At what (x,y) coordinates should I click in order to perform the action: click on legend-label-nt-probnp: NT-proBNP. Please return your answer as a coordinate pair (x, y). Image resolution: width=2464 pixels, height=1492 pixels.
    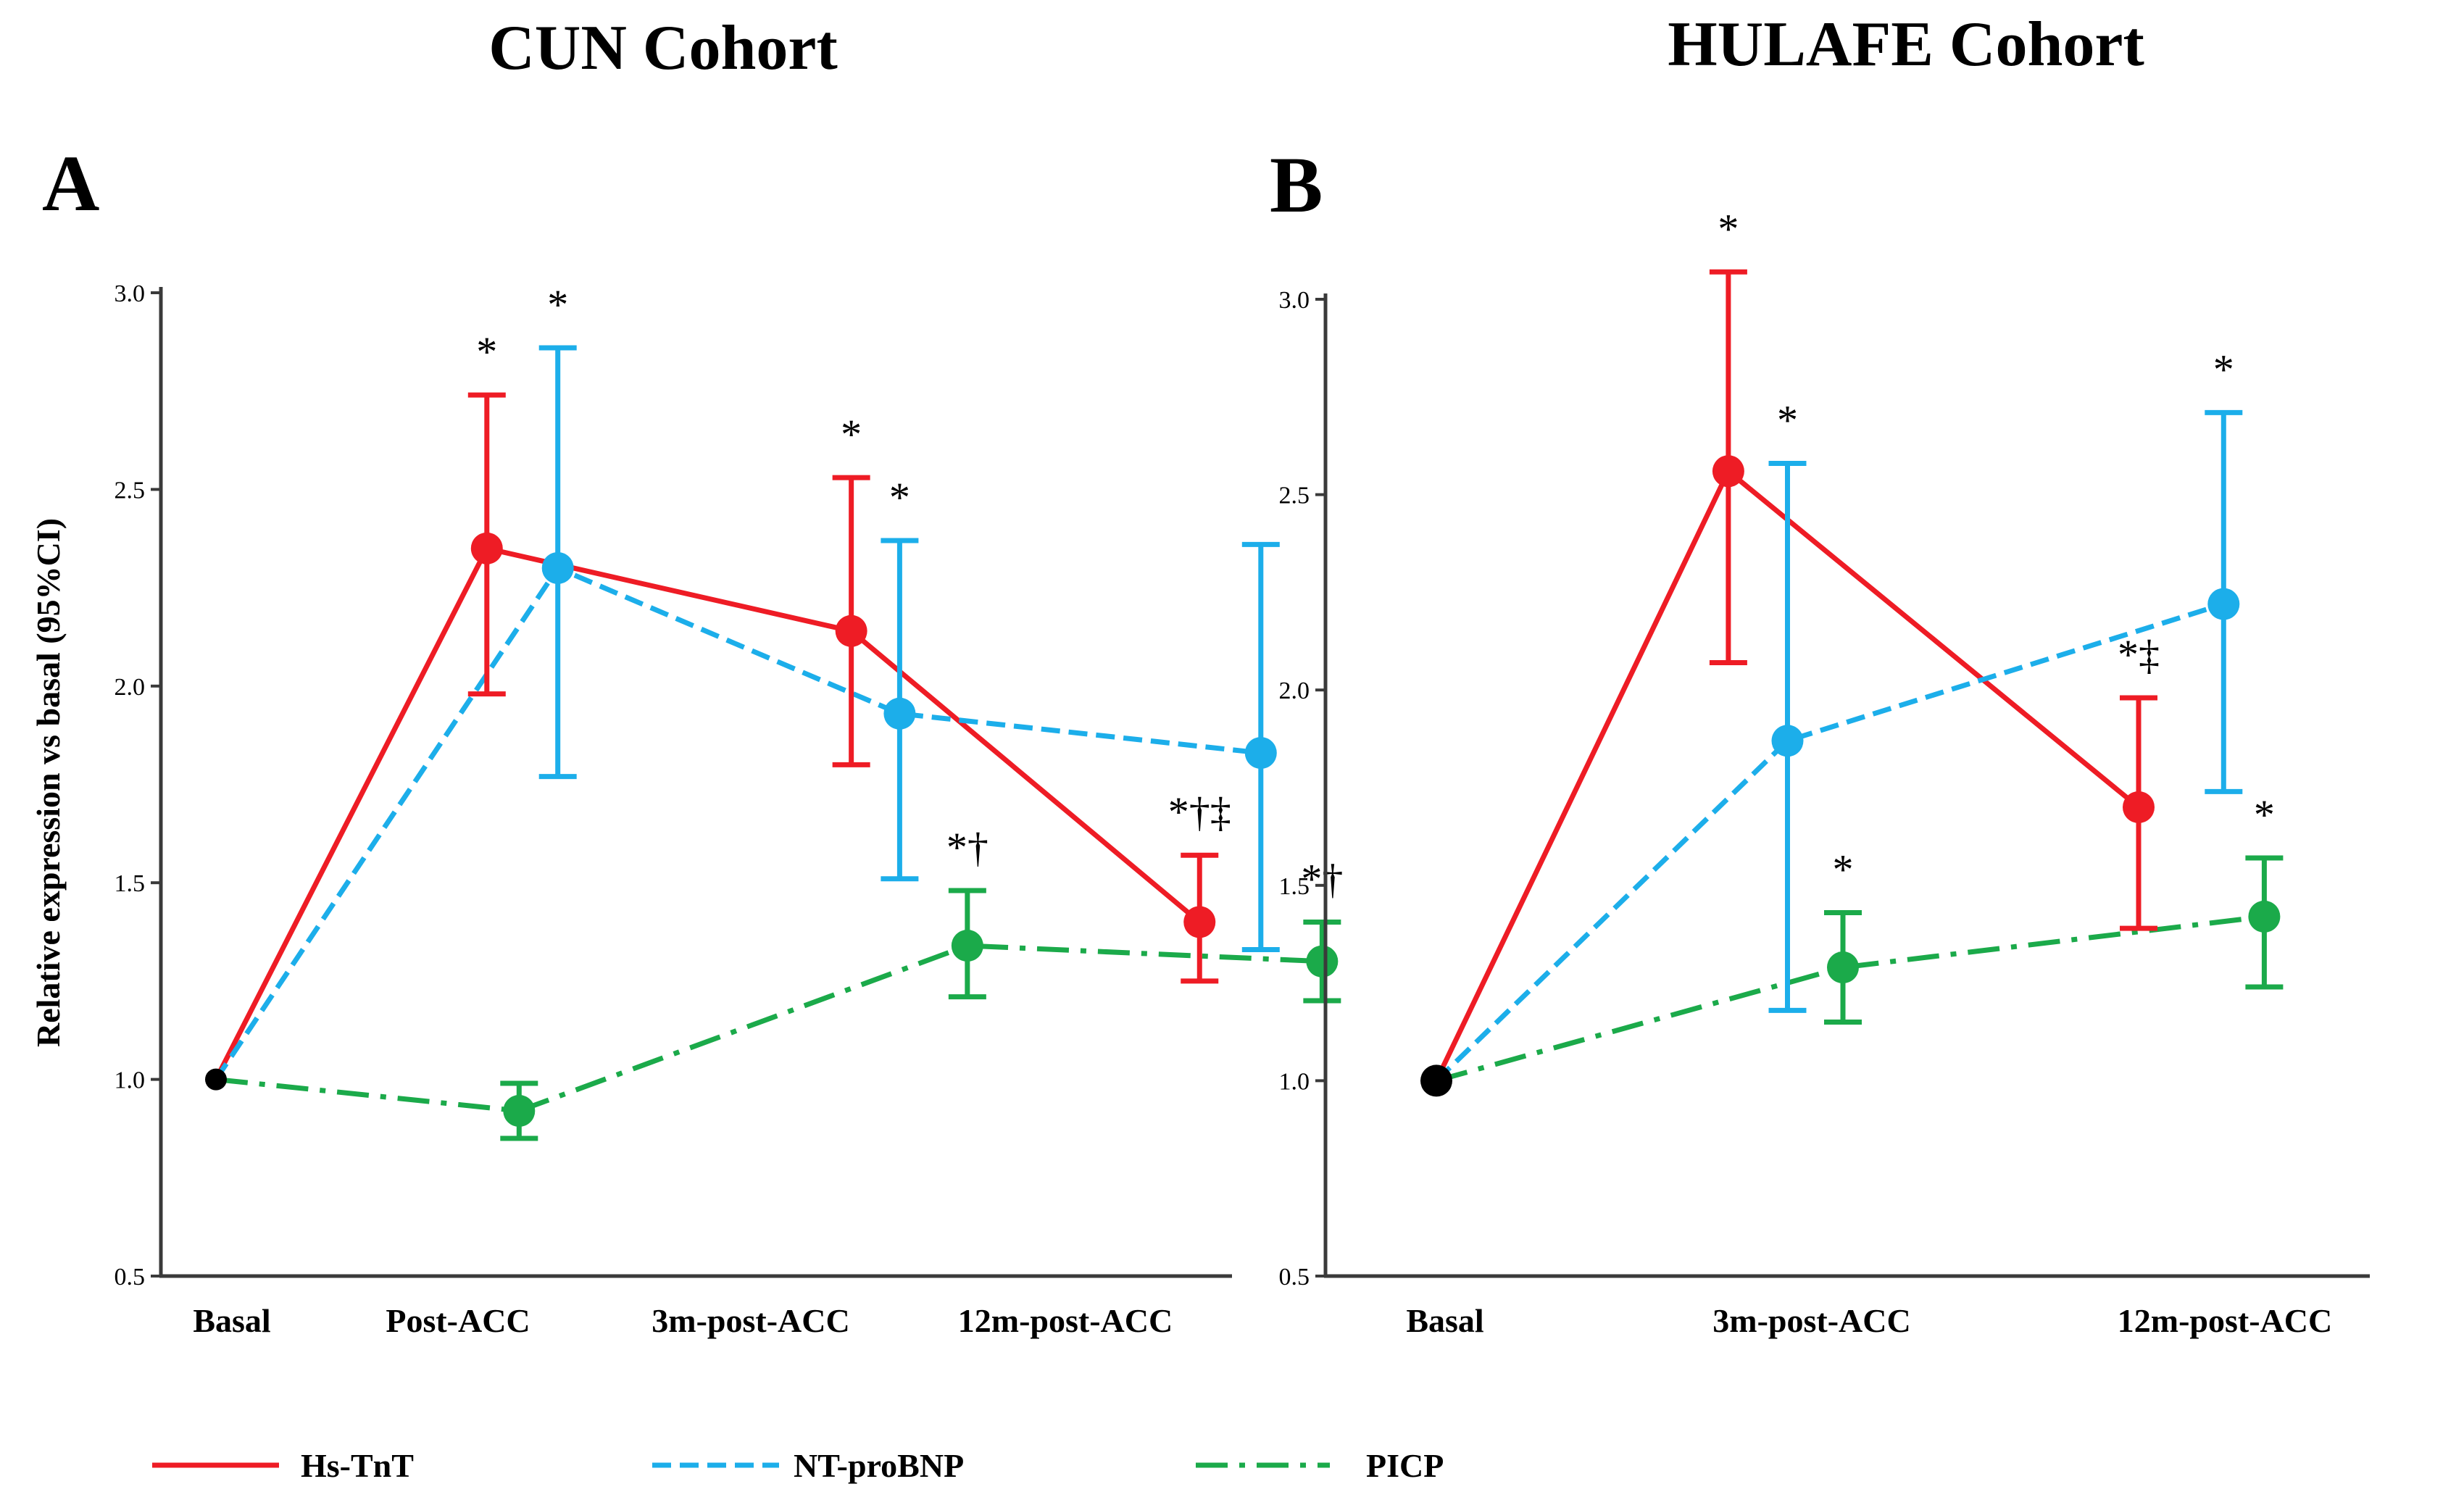
    Looking at the image, I should click on (879, 1465).